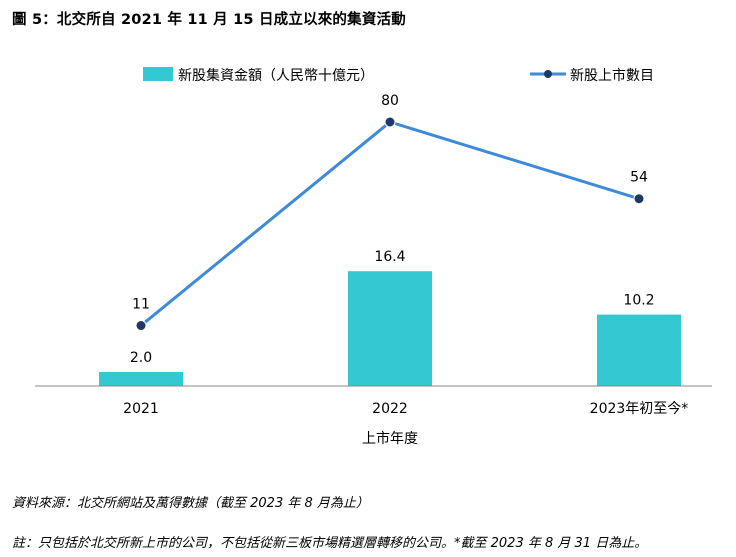 This screenshot has width=736, height=557. What do you see at coordinates (141, 305) in the screenshot?
I see `line-value-label: 11` at bounding box center [141, 305].